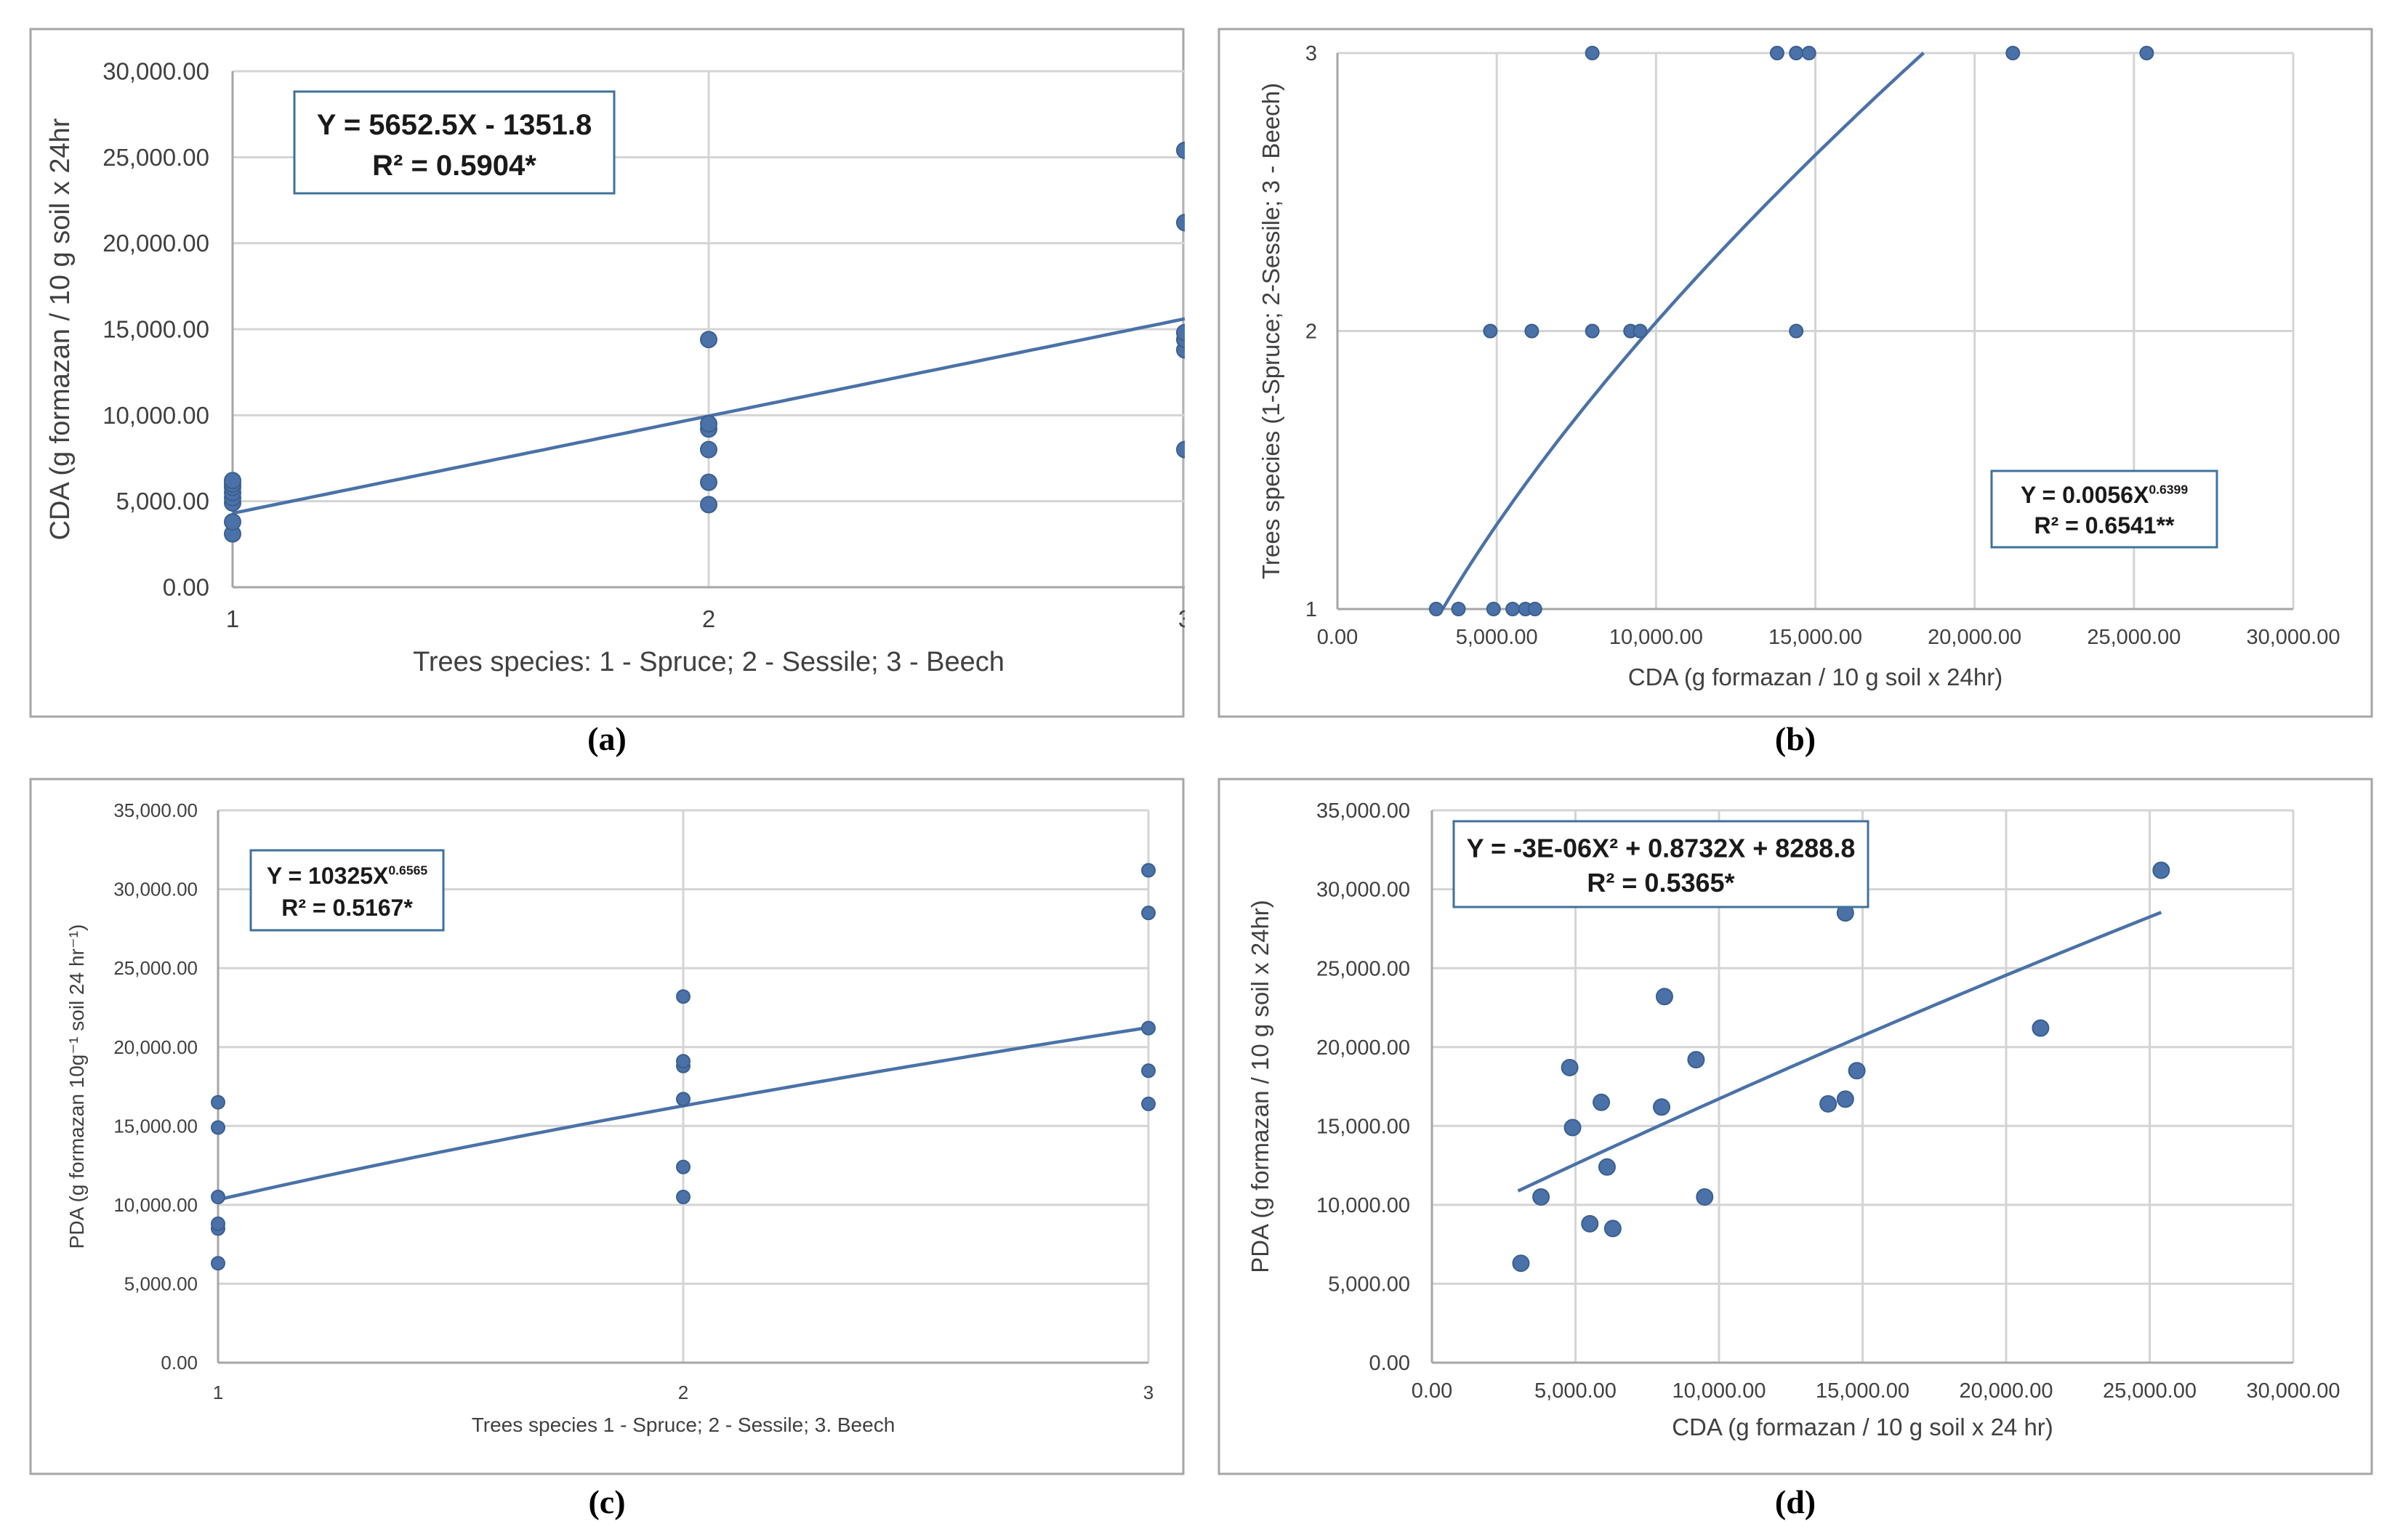 Image resolution: width=2395 pixels, height=1540 pixels. Describe the element at coordinates (2105, 525) in the screenshot. I see `r-squared: R² = 0.6541**` at that location.